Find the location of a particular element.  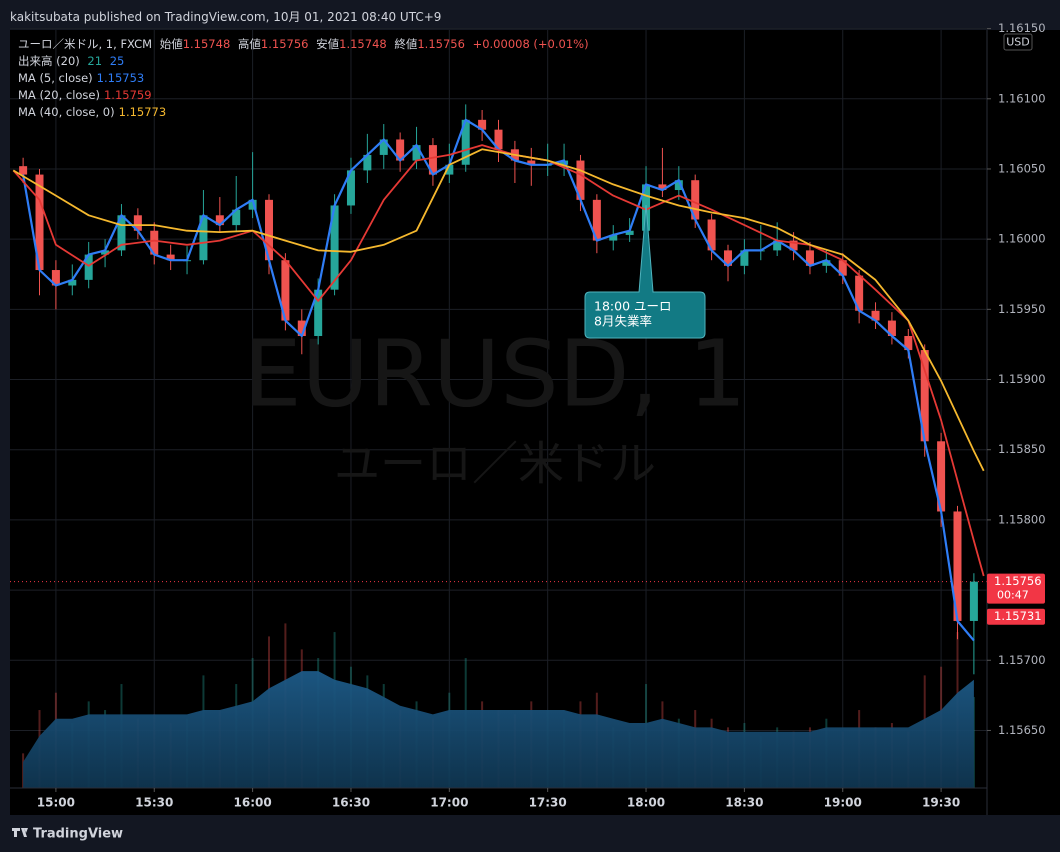

currency-box is located at coordinates (1018, 42).